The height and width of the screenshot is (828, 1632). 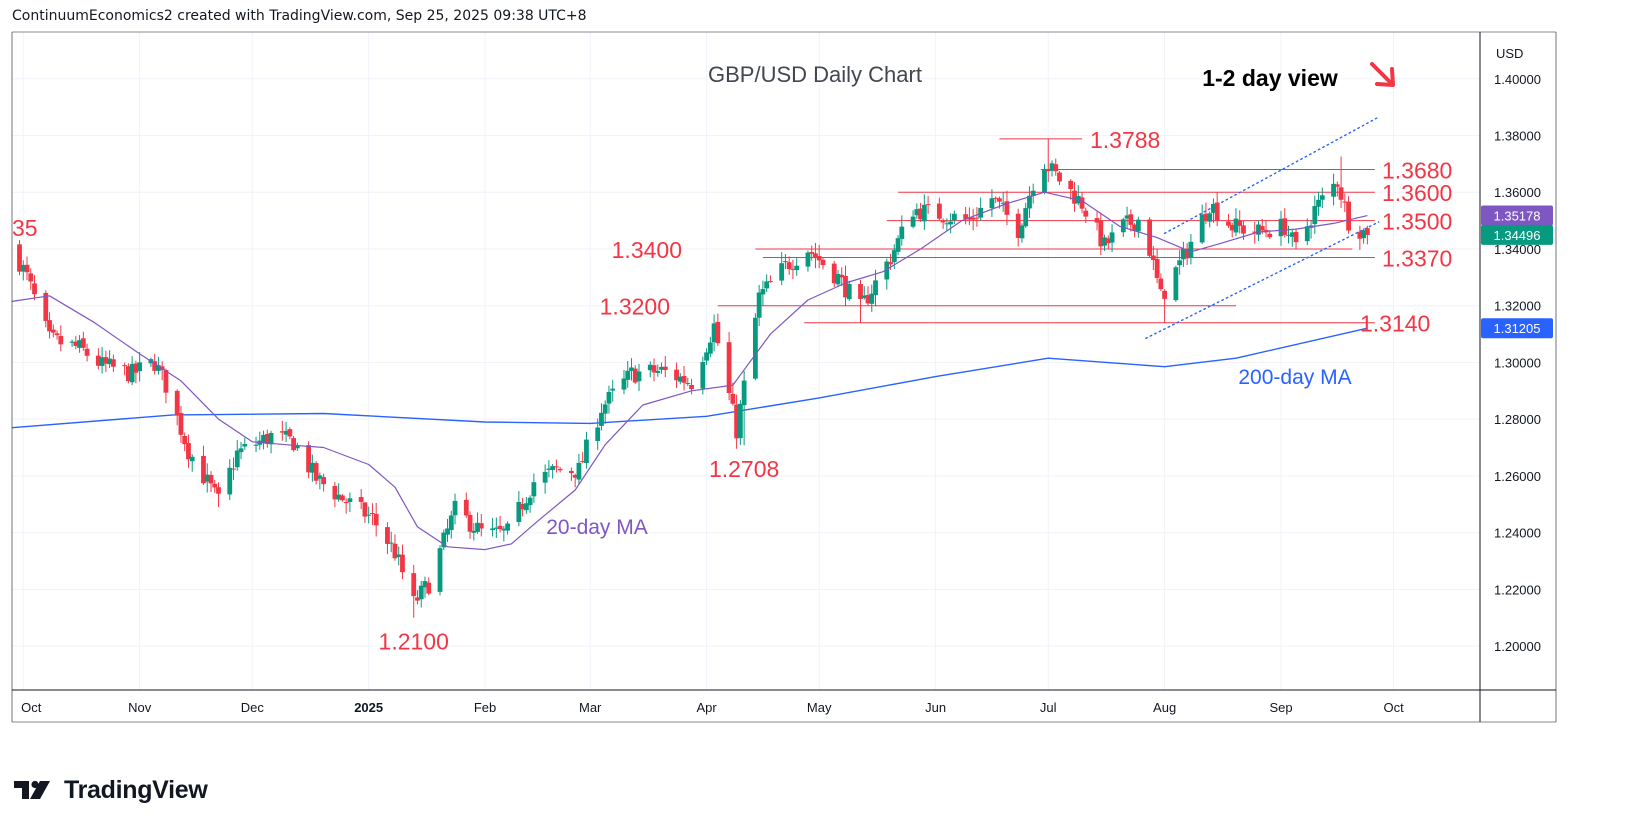 What do you see at coordinates (25, 228) in the screenshot?
I see `left-edge-label: 35` at bounding box center [25, 228].